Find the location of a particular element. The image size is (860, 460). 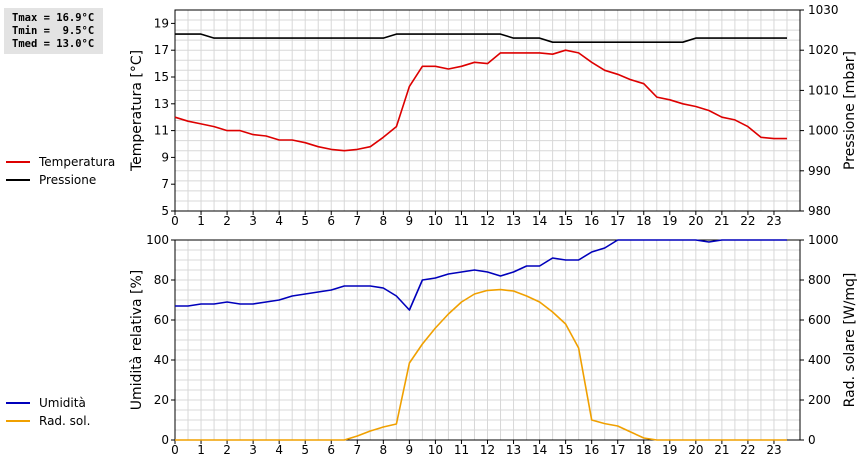

legend-label-pressione: Pressione is located at coordinates (68, 180).